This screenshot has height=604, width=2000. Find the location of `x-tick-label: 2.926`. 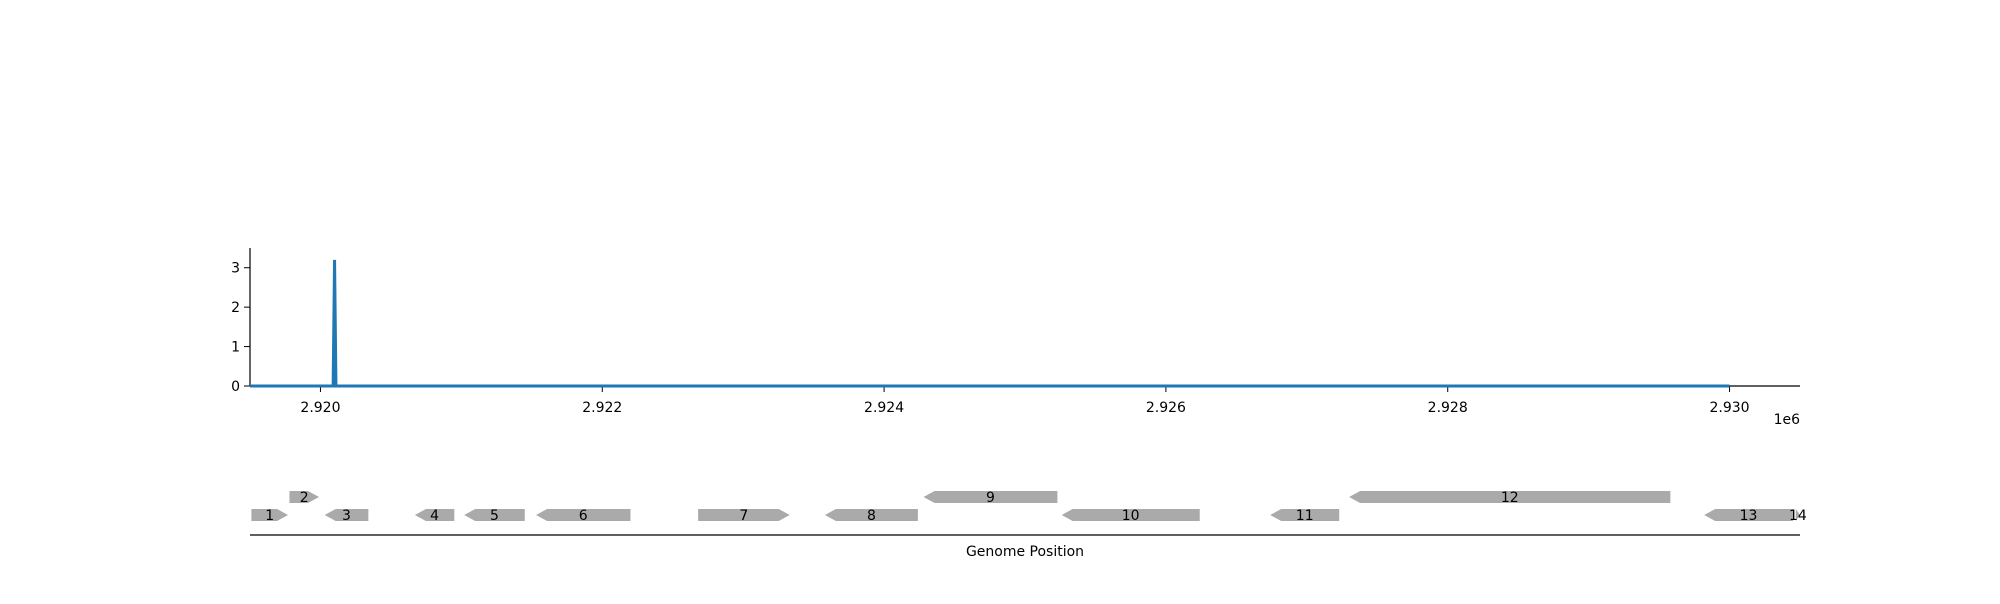

x-tick-label: 2.926 is located at coordinates (1166, 408).